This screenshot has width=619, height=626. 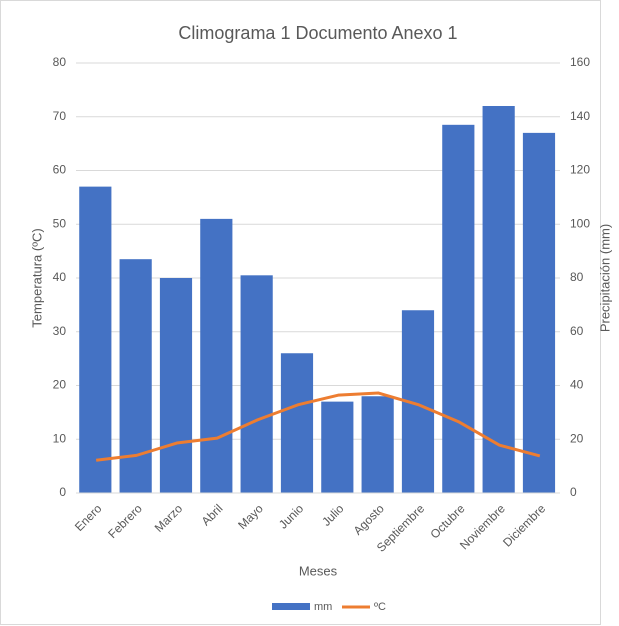 I want to click on y2-tick-label: 120, so click(x=580, y=170).